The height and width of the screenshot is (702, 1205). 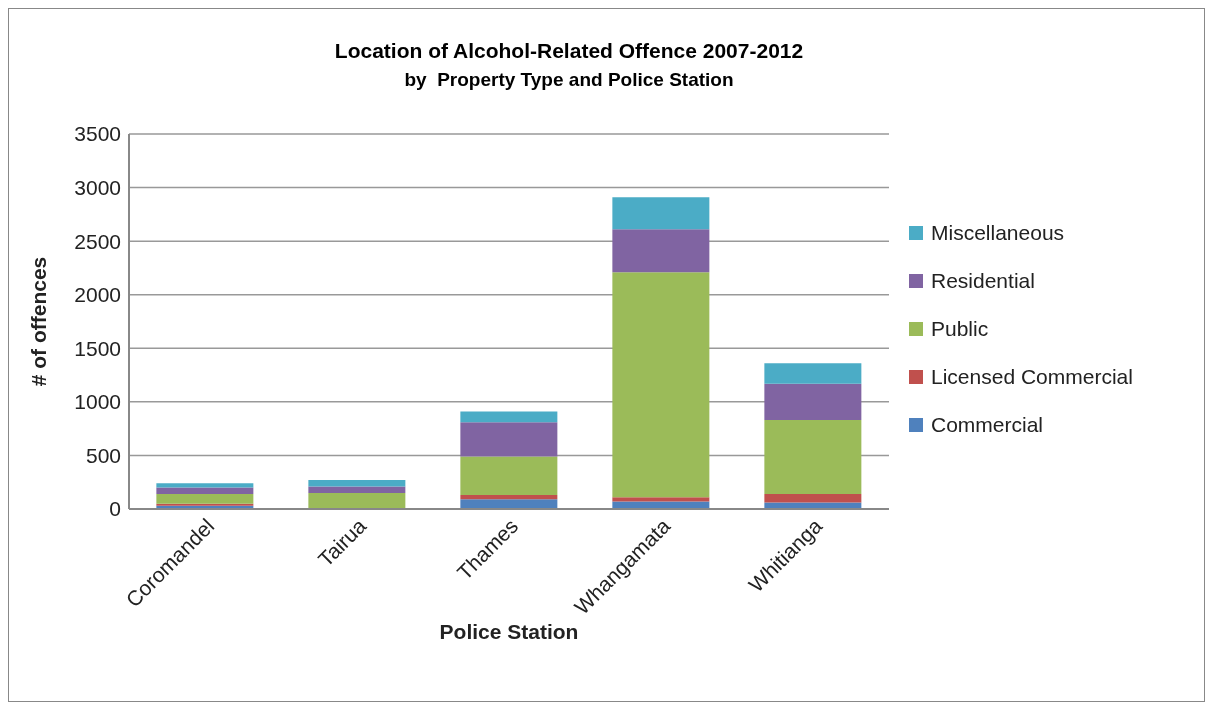 What do you see at coordinates (960, 329) in the screenshot?
I see `legend-label: Public` at bounding box center [960, 329].